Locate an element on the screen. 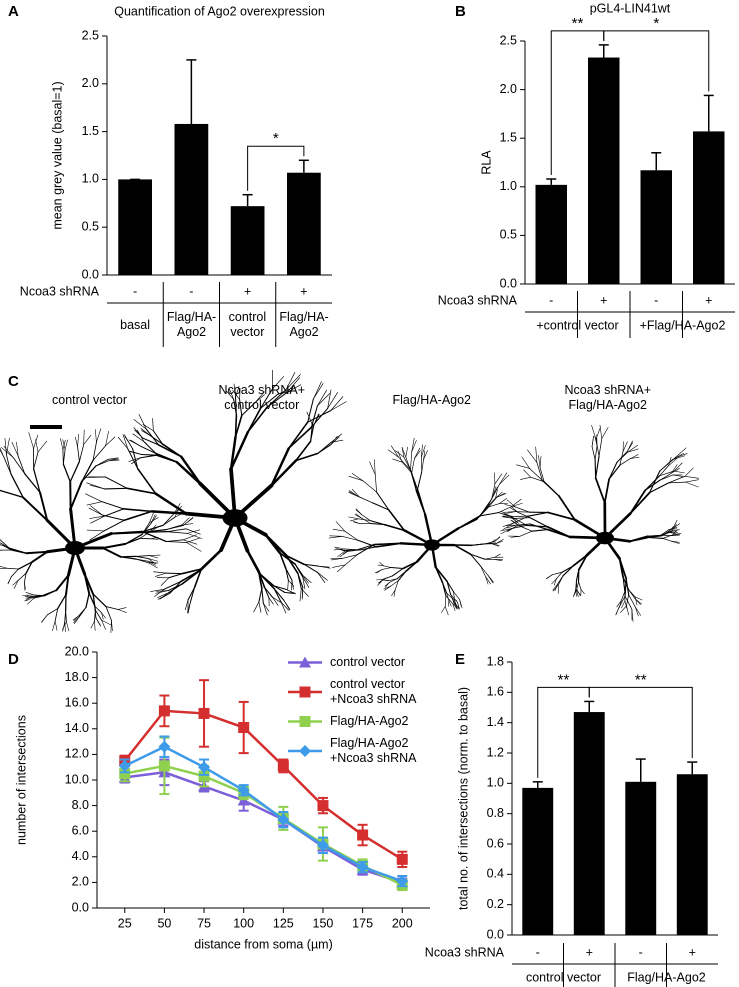 This screenshot has height=987, width=739. x-tick-label: 75 is located at coordinates (204, 923).